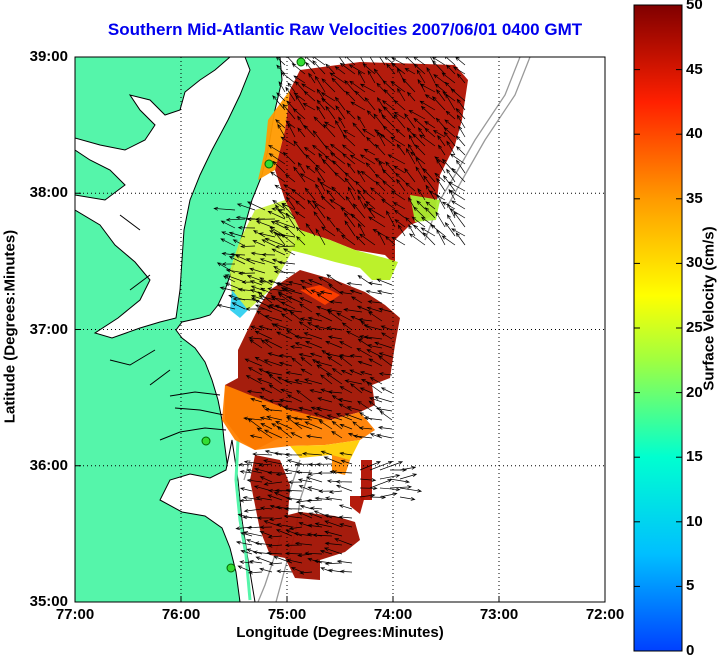 Image resolution: width=724 pixels, height=659 pixels. I want to click on y-tick-label: 35:00, so click(48, 601).